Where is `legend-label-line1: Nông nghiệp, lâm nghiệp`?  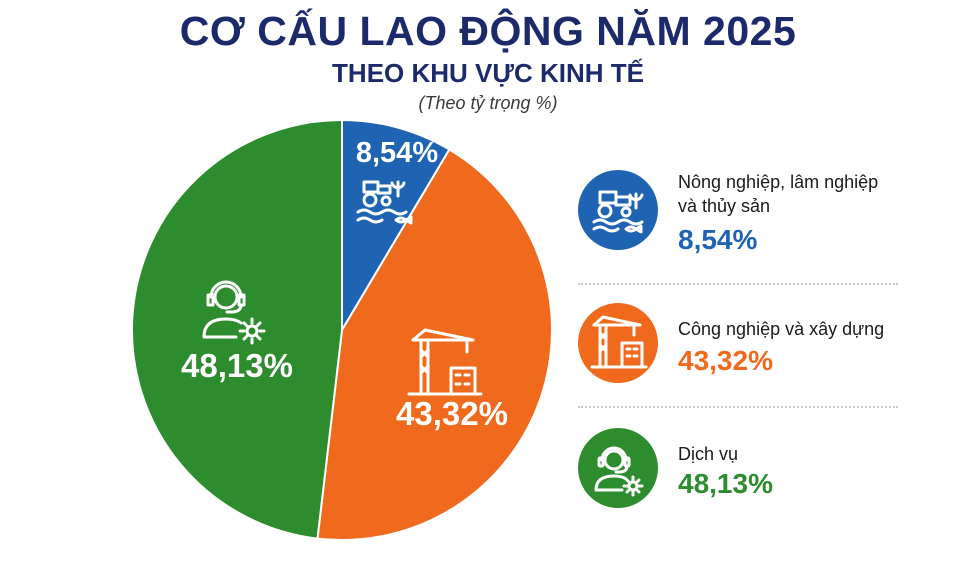
legend-label-line1: Nông nghiệp, lâm nghiệp is located at coordinates (778, 182).